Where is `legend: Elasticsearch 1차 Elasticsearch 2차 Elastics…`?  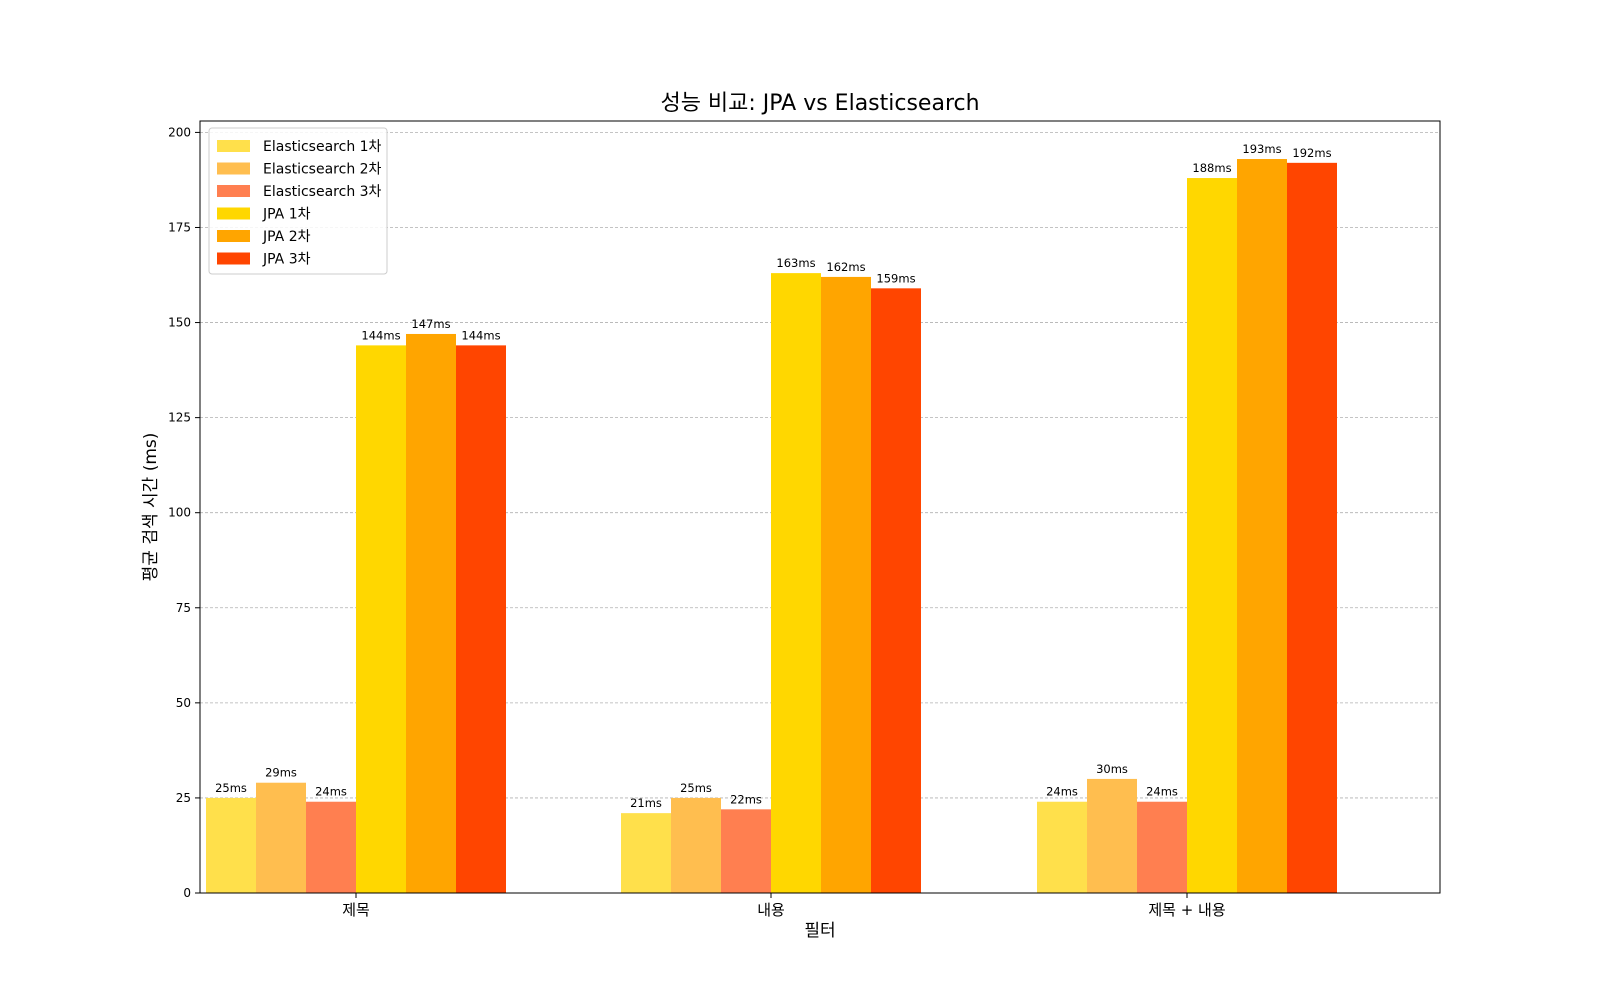 legend: Elasticsearch 1차 Elasticsearch 2차 Elastics… is located at coordinates (298, 201).